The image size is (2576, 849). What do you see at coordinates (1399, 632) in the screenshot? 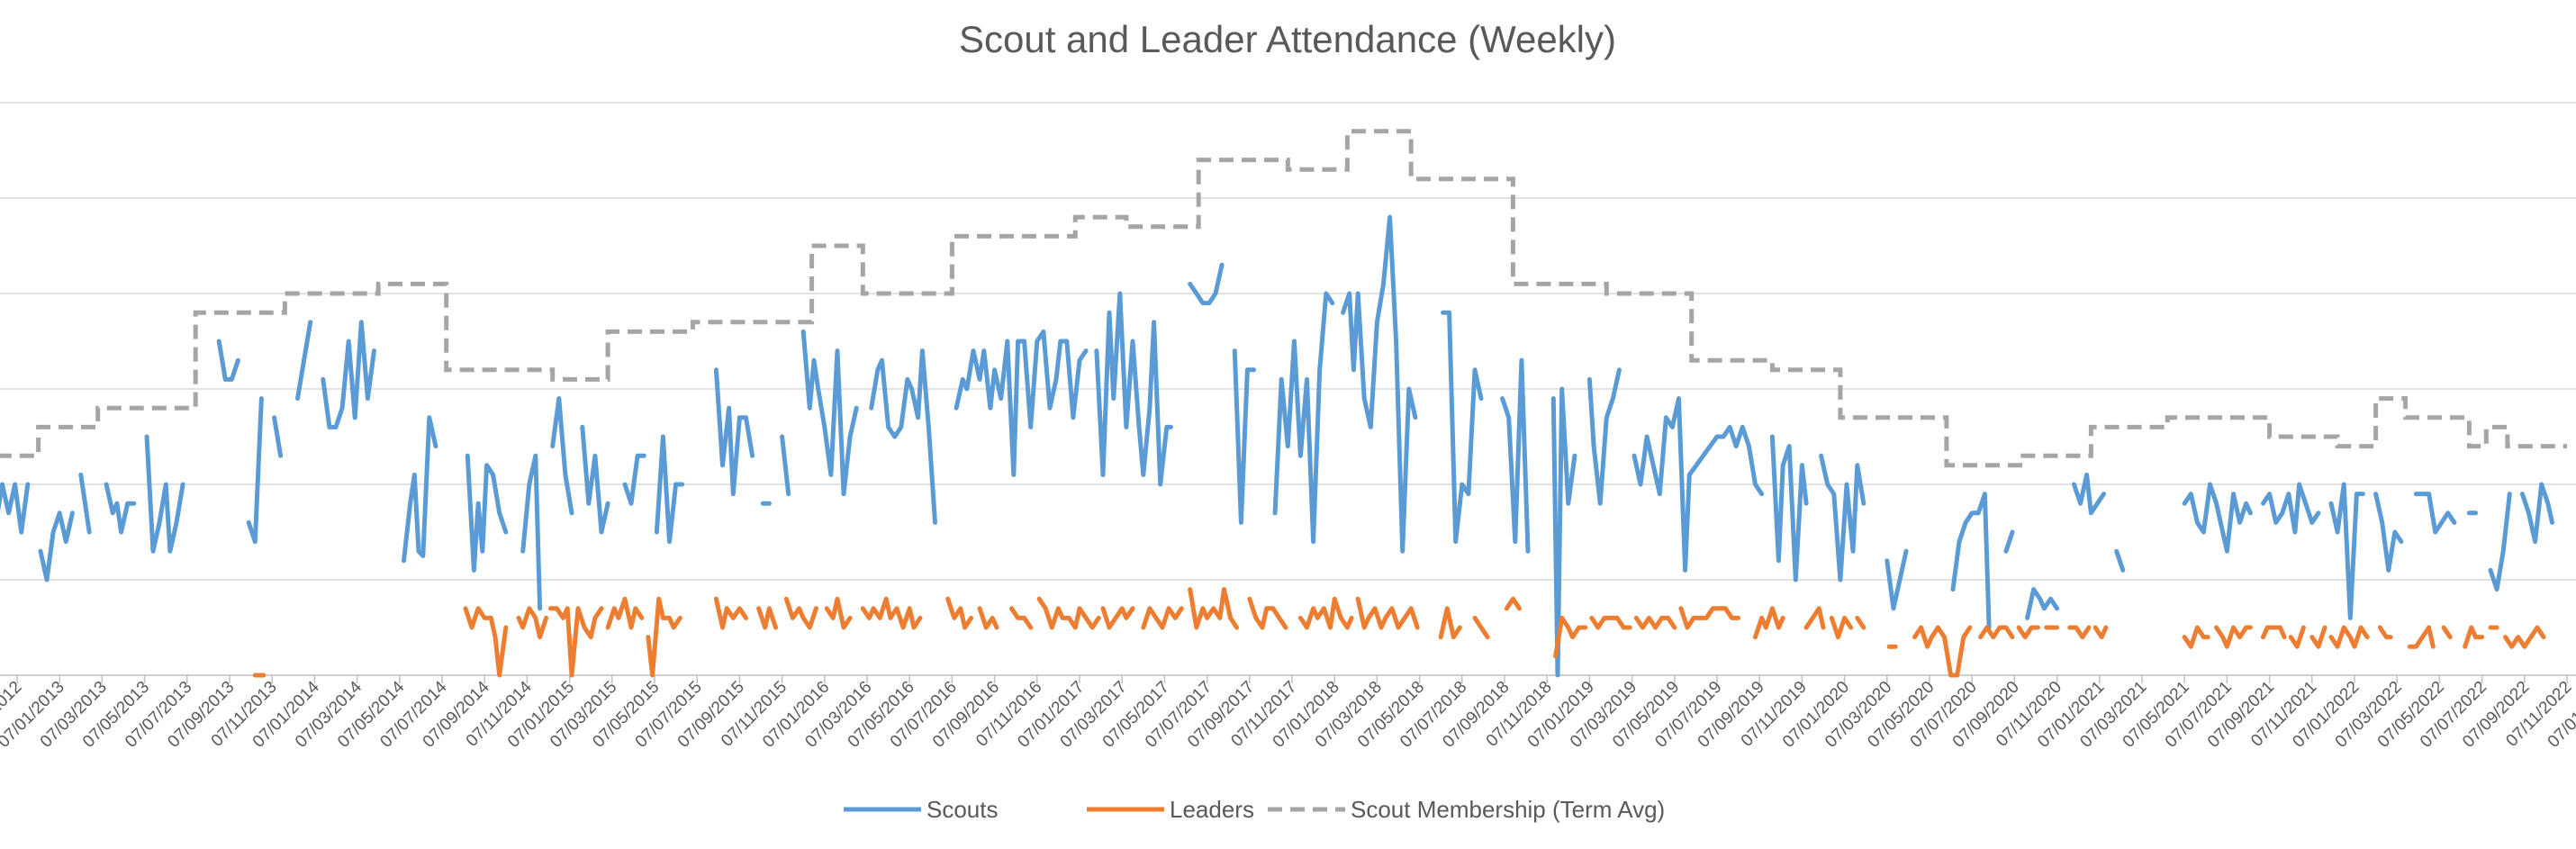
I see `series-leaders` at bounding box center [1399, 632].